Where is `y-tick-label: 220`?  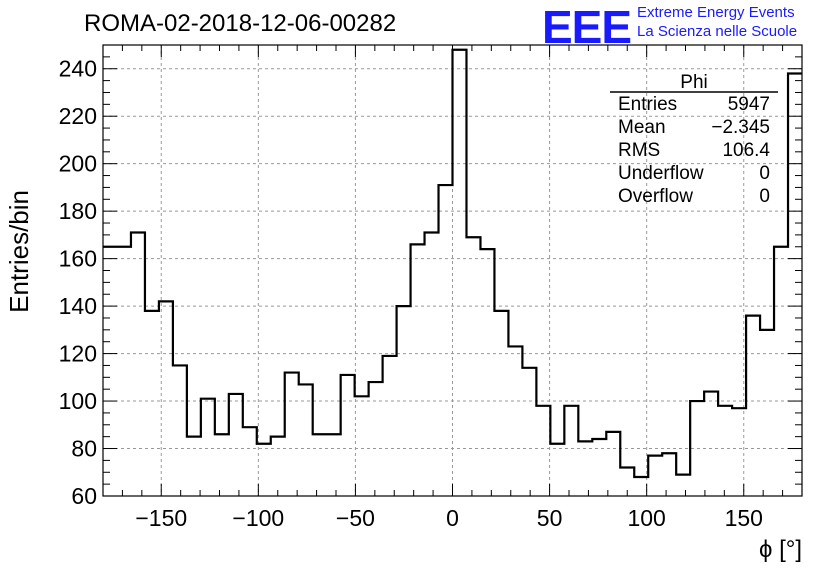
y-tick-label: 220 is located at coordinates (78, 116).